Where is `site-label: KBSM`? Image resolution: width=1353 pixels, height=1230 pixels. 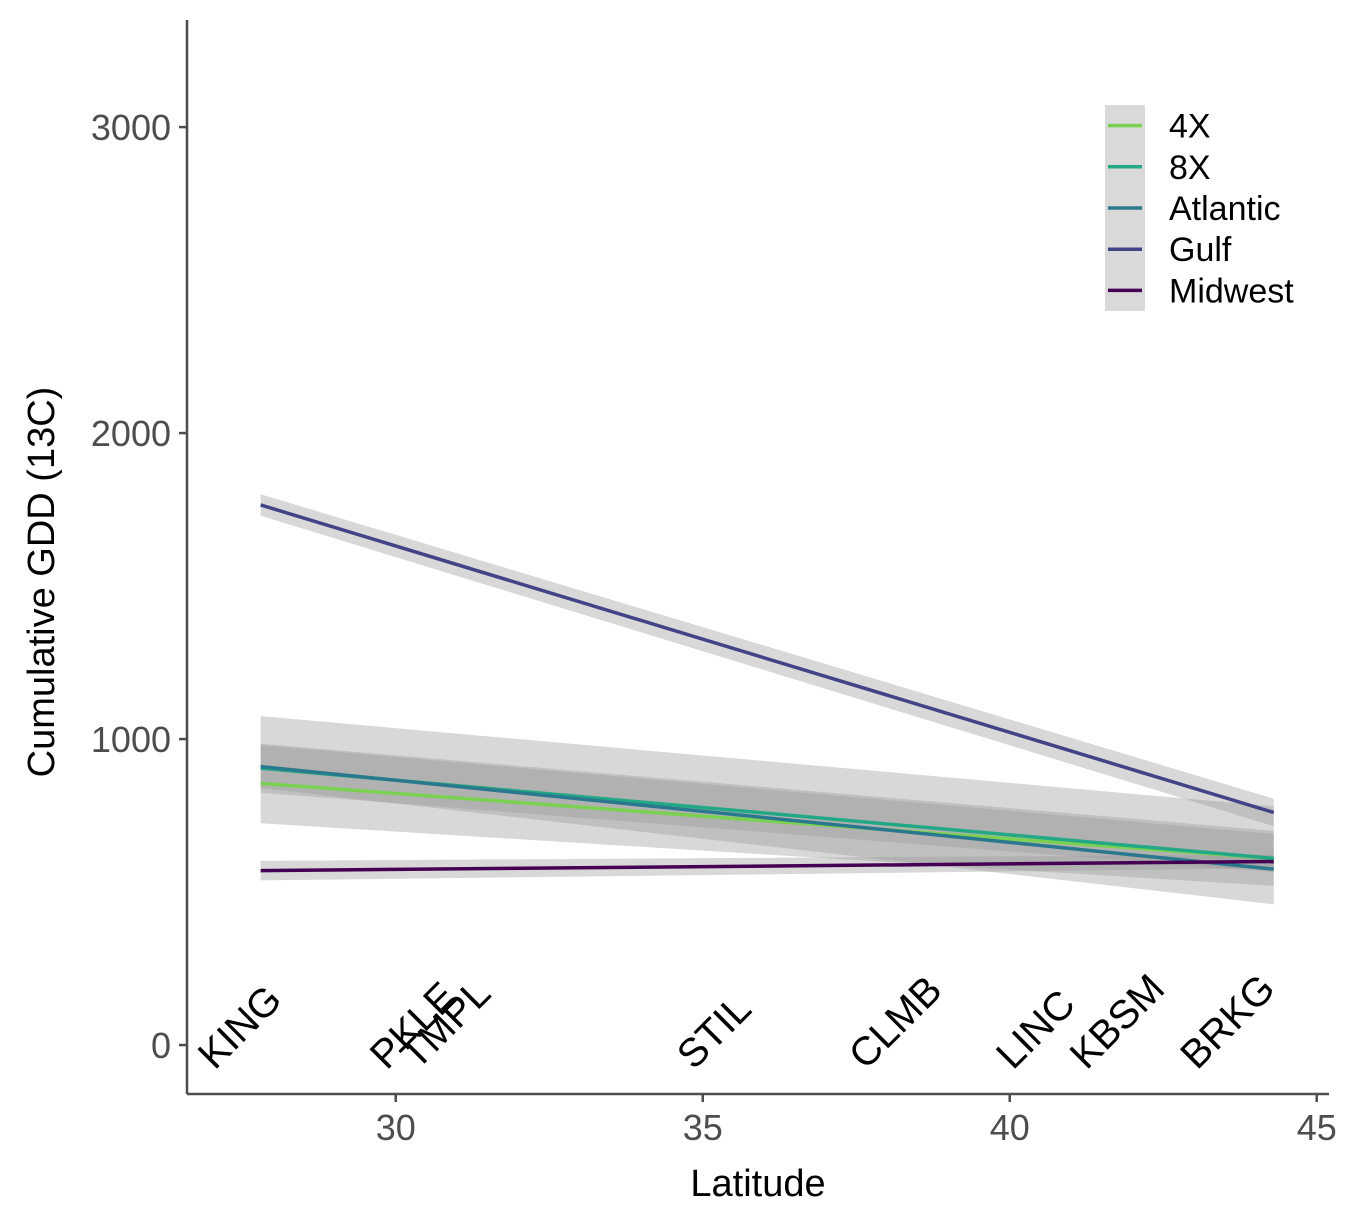 site-label: KBSM is located at coordinates (1117, 1021).